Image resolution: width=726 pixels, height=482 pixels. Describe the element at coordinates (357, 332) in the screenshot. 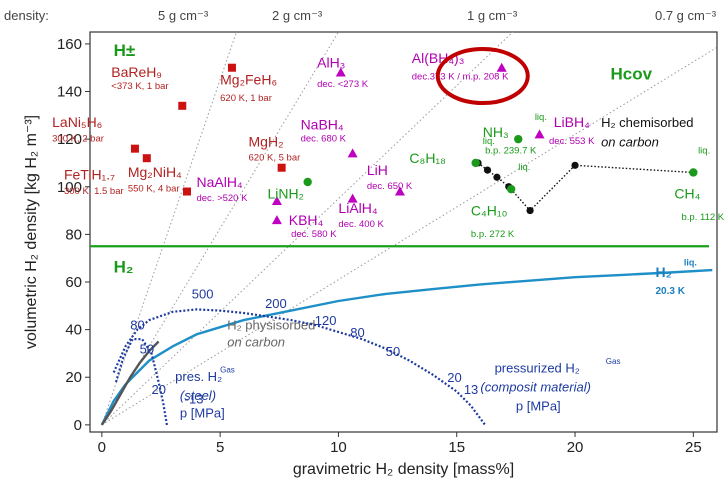

I see `composite-pressure-tick-3: 80` at that location.